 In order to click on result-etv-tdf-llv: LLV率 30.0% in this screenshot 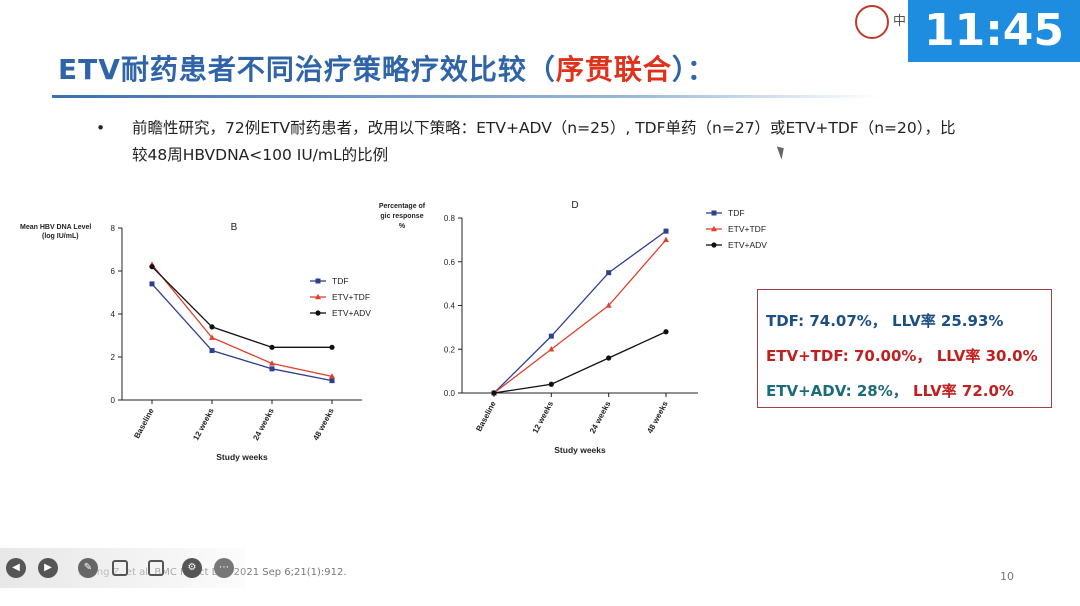, I will do `click(987, 356)`.